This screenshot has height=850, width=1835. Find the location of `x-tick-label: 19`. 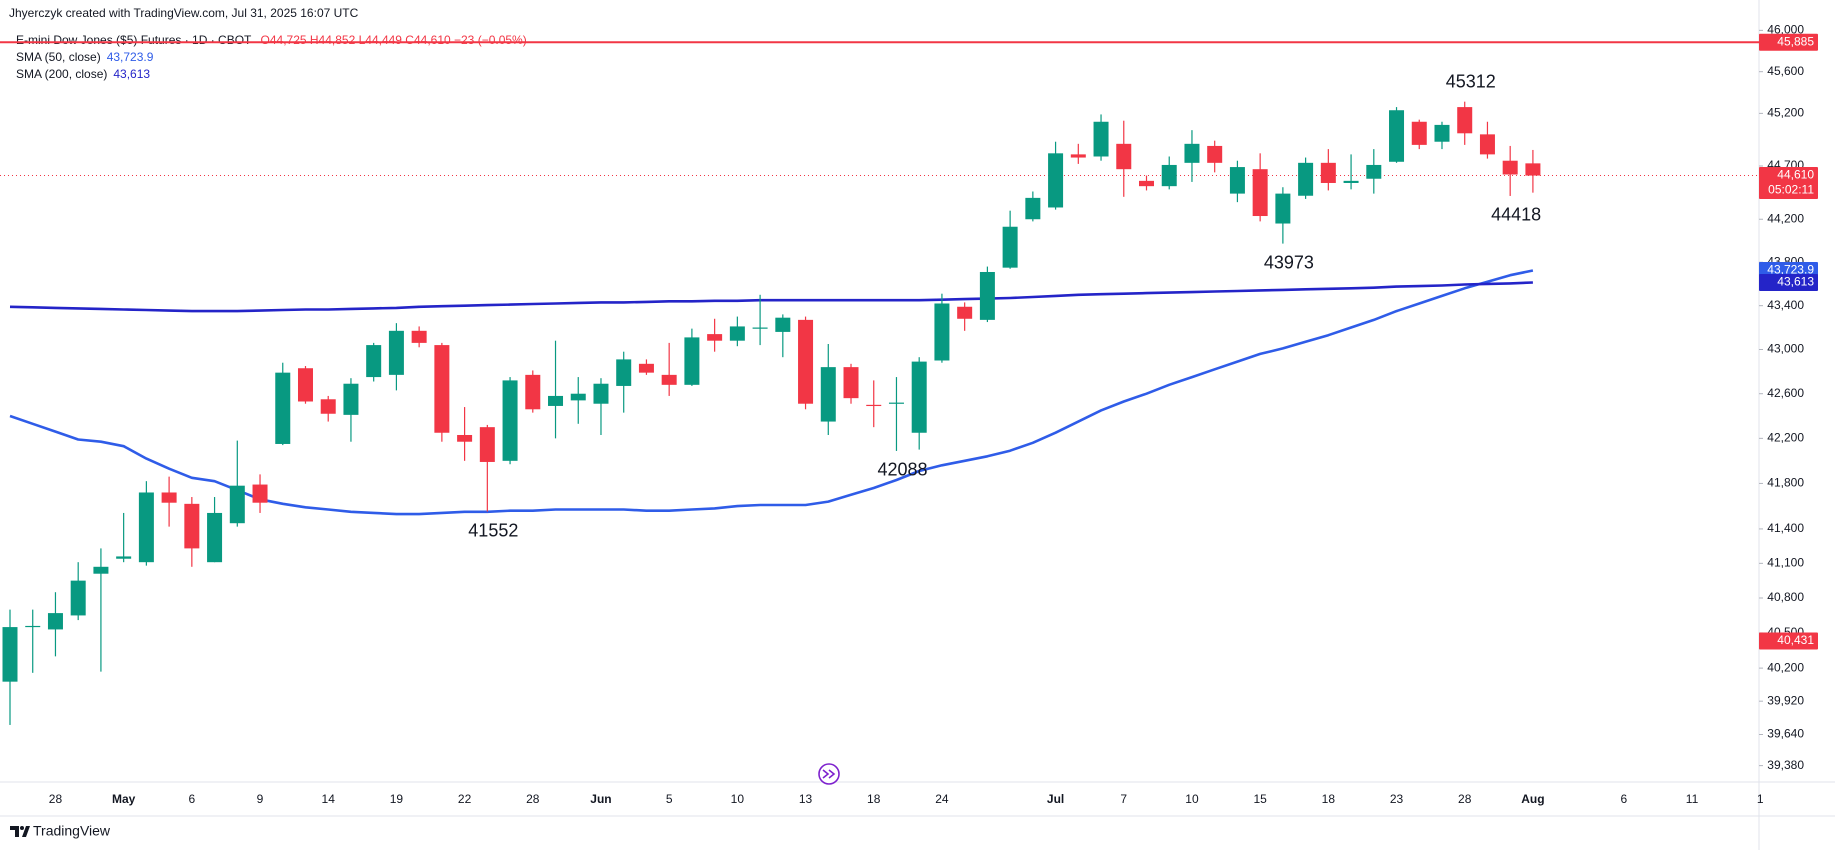

x-tick-label: 19 is located at coordinates (397, 799).